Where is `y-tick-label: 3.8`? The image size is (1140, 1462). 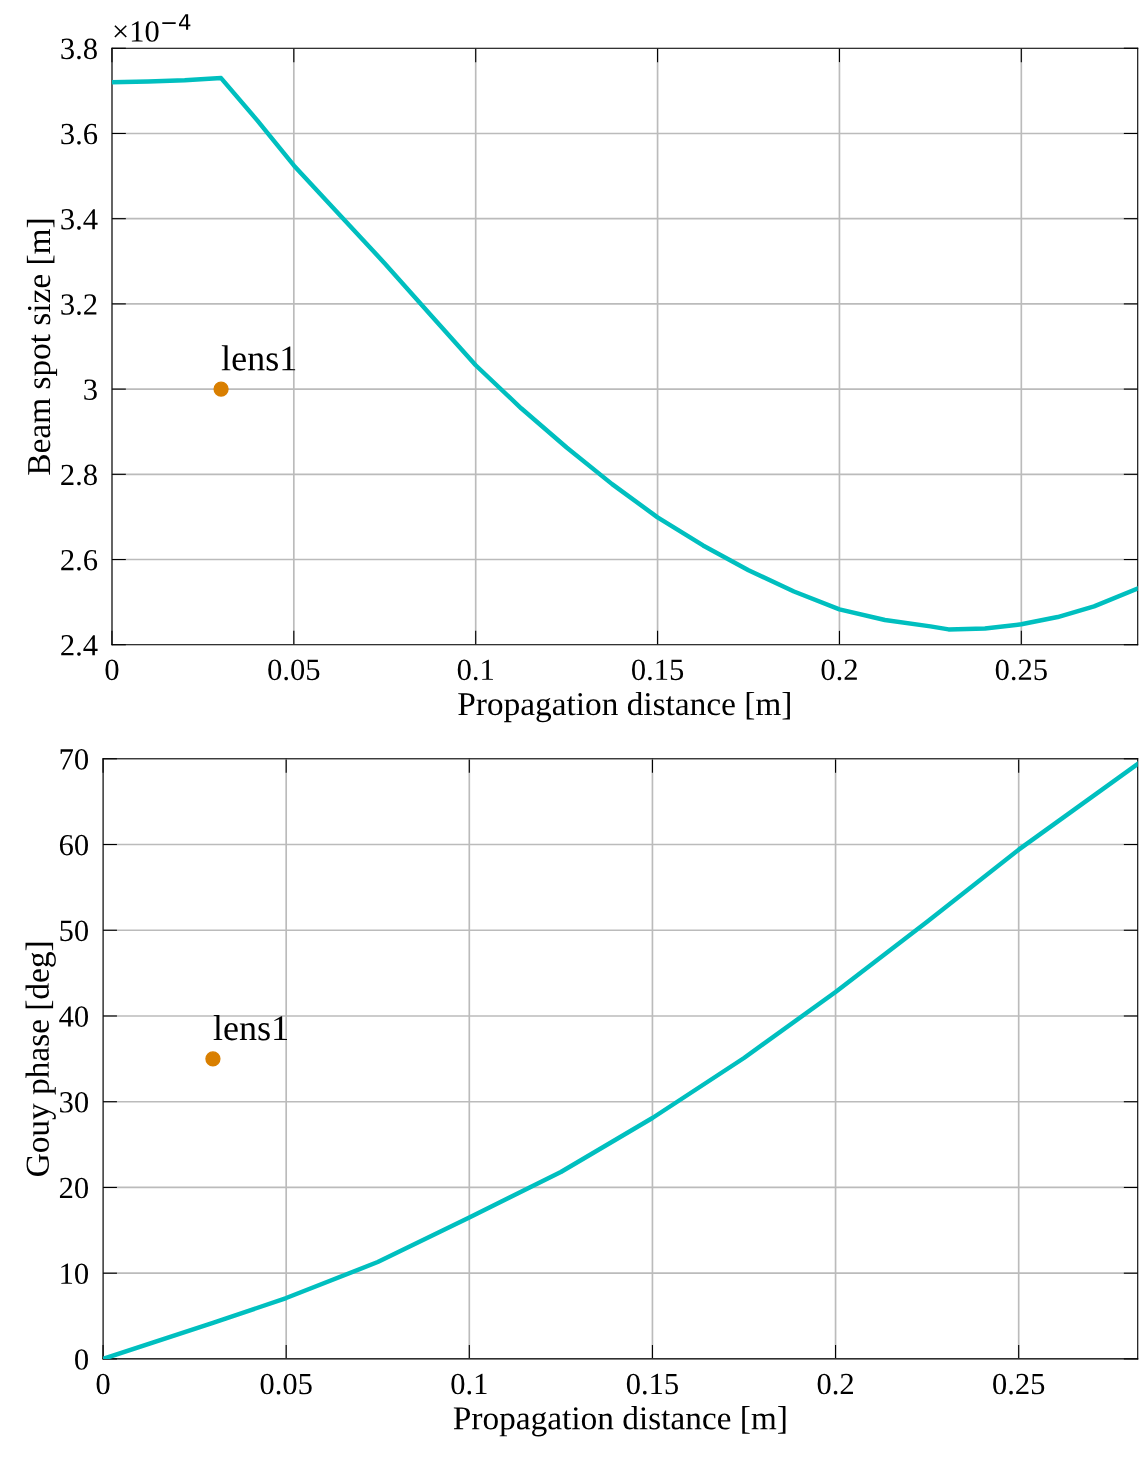
y-tick-label: 3.8 is located at coordinates (79, 49).